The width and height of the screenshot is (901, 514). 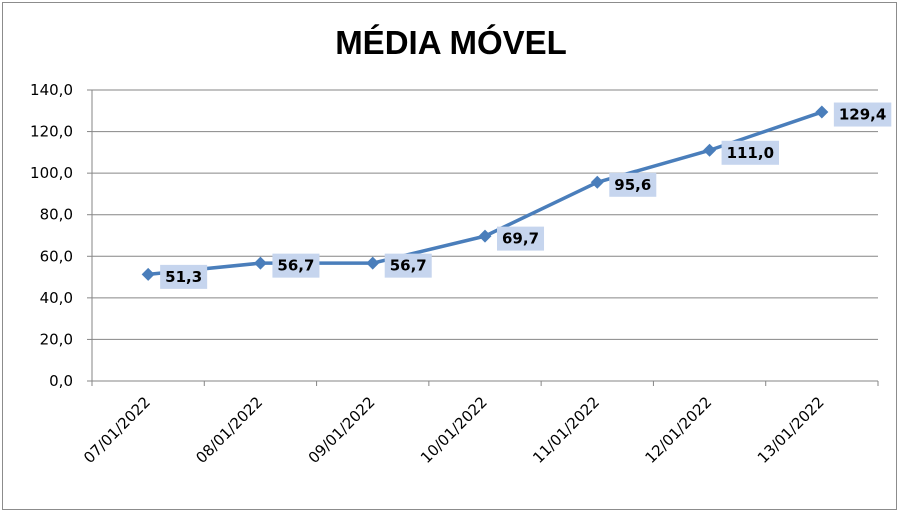 I want to click on x-tick-label: 08/01/2022, so click(x=229, y=430).